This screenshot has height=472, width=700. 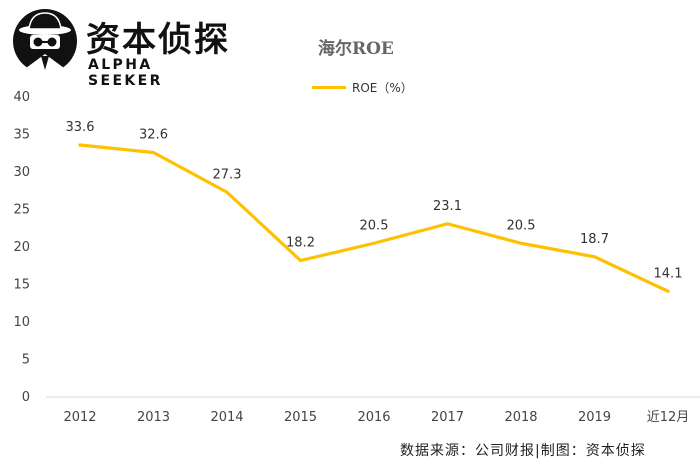 I want to click on x-tick-label: 2016, so click(x=373, y=417).